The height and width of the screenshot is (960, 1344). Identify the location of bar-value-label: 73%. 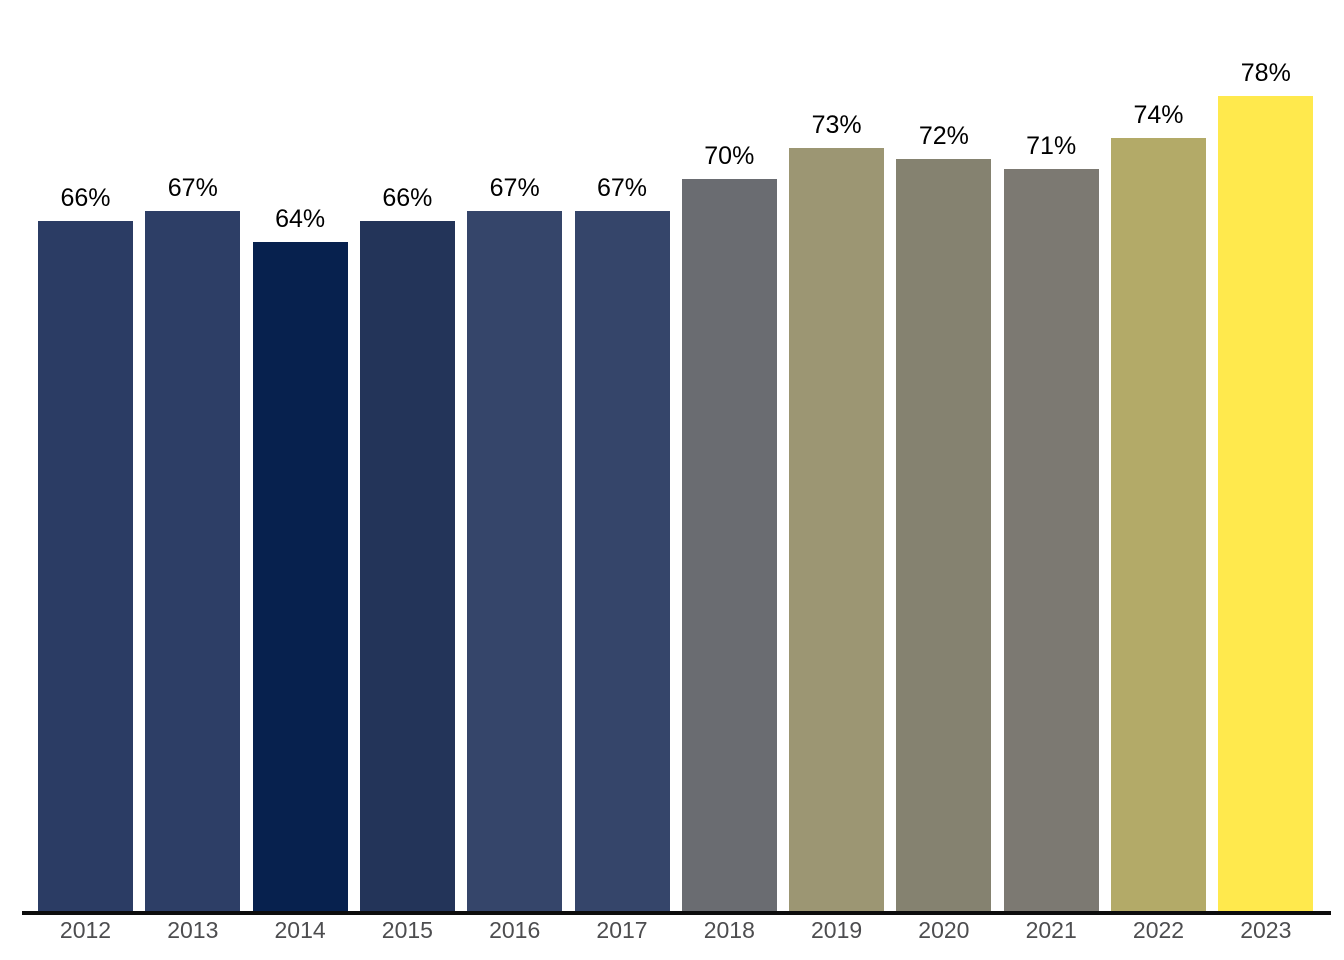
(836, 125).